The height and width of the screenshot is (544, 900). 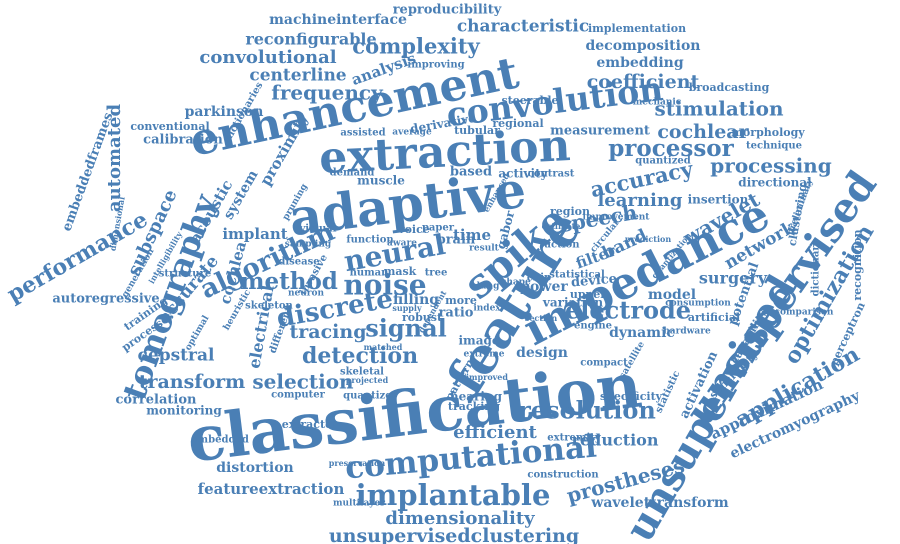 I want to click on cloud-word-contrast: contrast, so click(x=551, y=174).